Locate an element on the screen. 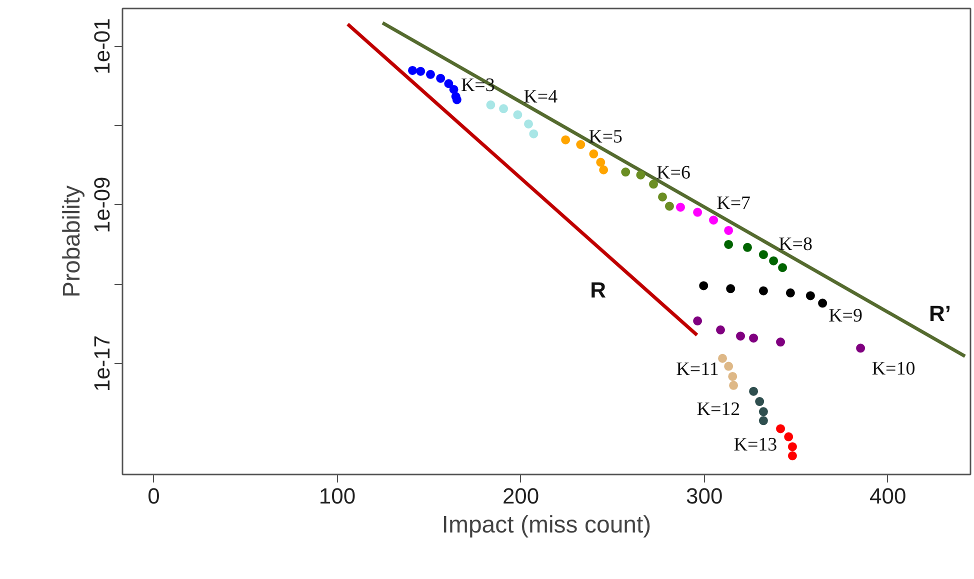  series-label: K=7 is located at coordinates (733, 203).